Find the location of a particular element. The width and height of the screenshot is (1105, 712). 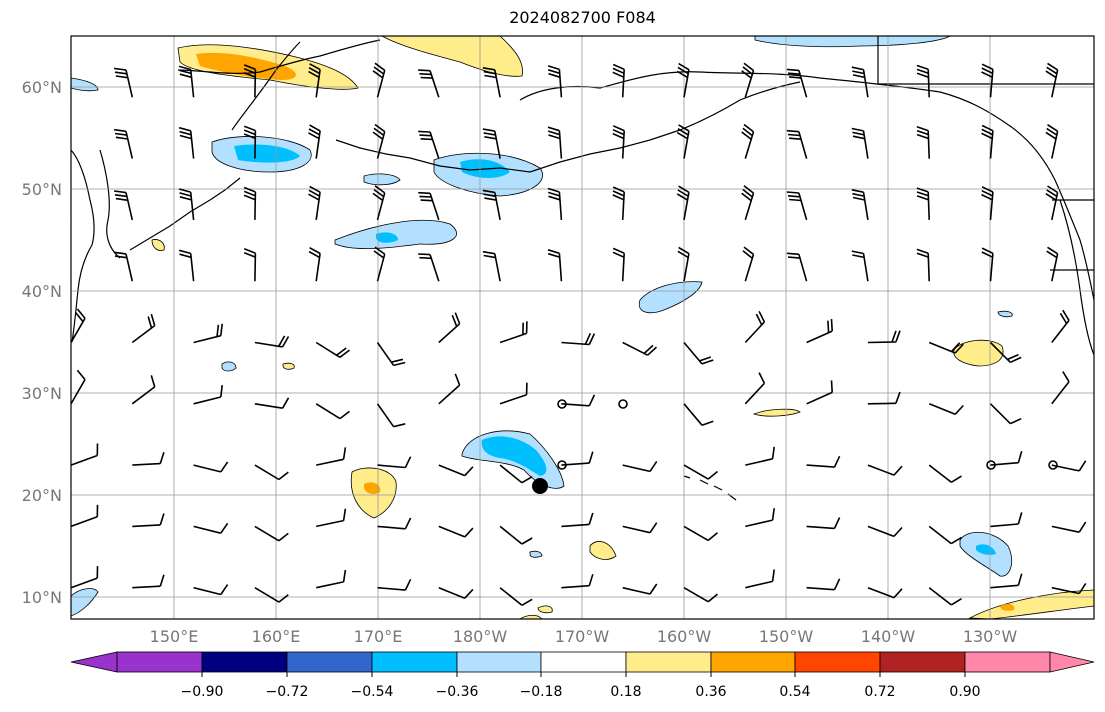

latitude-labels: 60°N 50°N 40°N 30°N 20°N 10°N is located at coordinates (42, 342).